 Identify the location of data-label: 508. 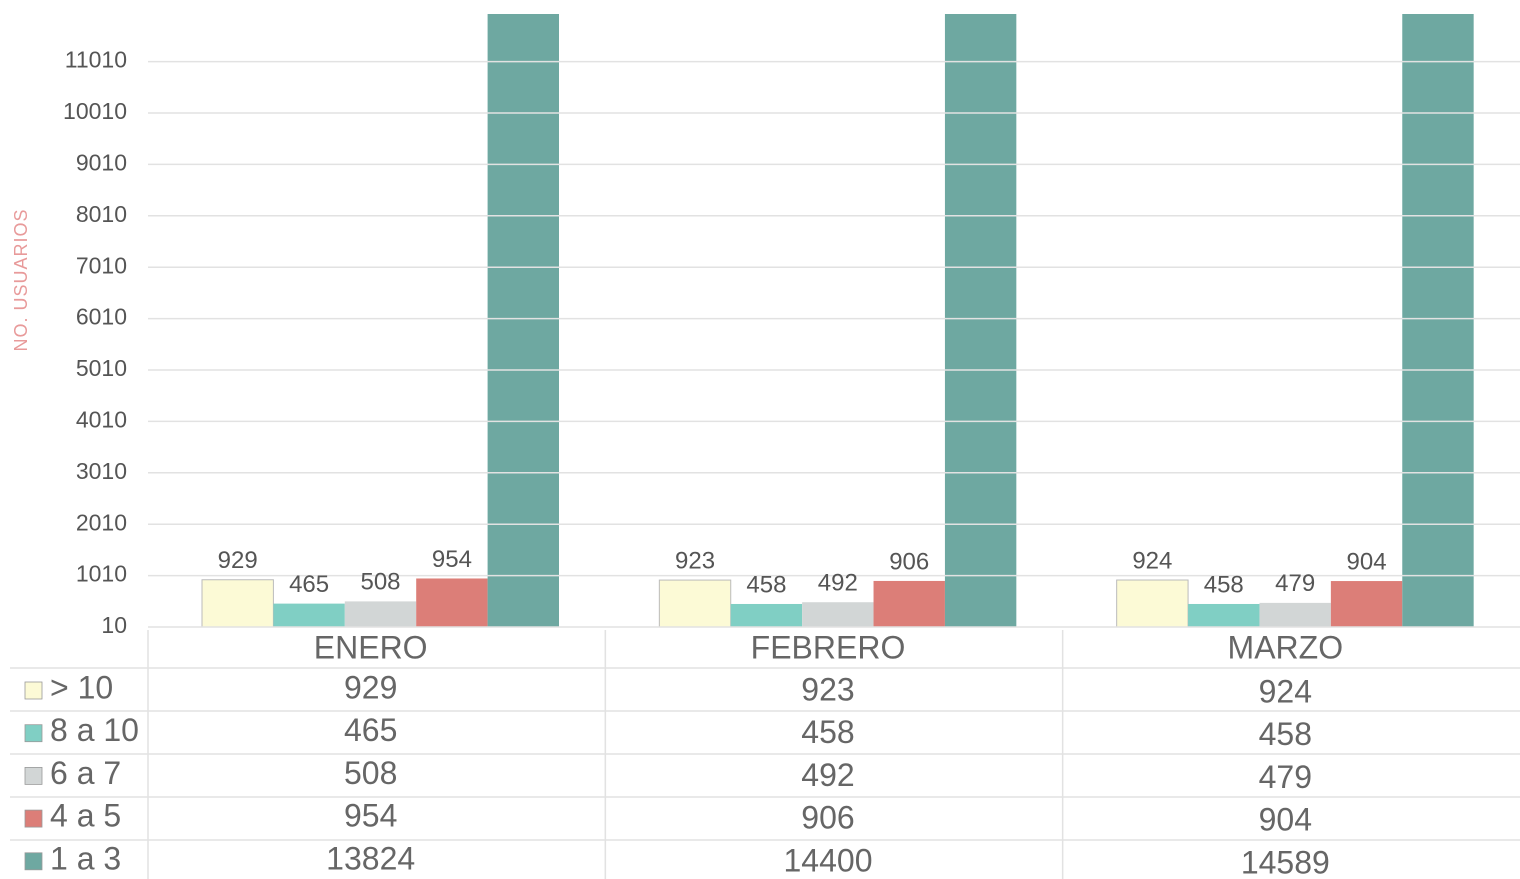
(380, 582).